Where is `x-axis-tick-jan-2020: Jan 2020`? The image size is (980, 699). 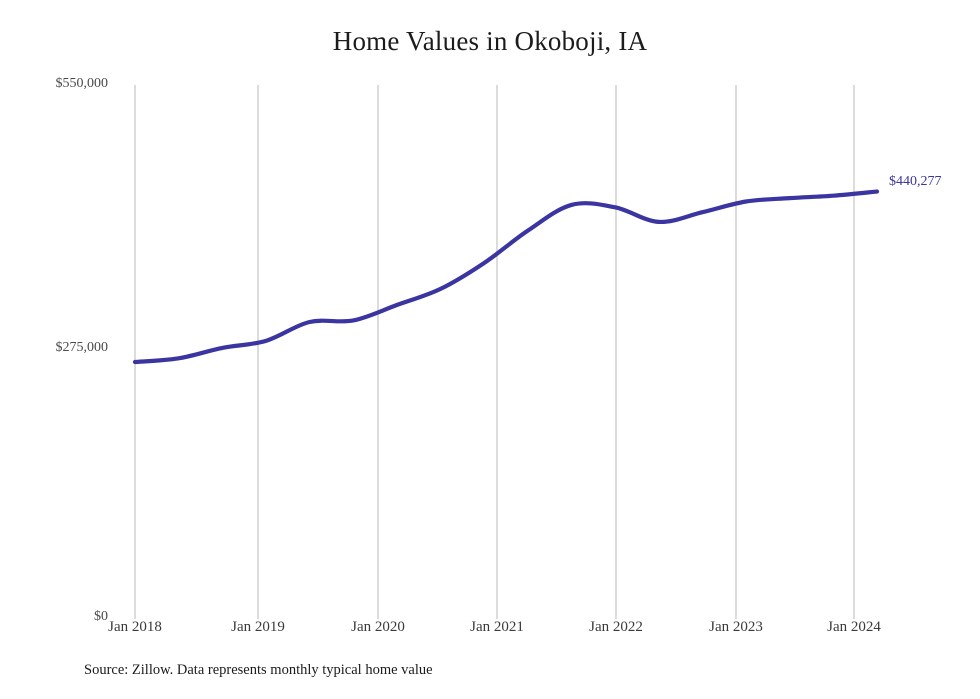
x-axis-tick-jan-2020: Jan 2020 is located at coordinates (378, 627).